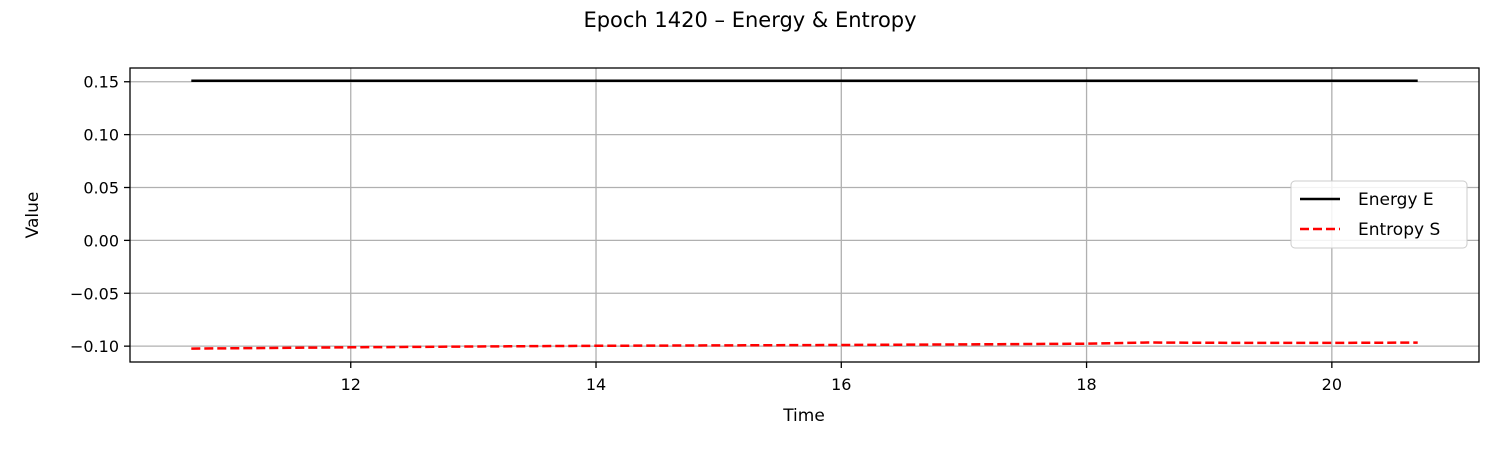  I want to click on x-tick-label: 20, so click(1332, 384).